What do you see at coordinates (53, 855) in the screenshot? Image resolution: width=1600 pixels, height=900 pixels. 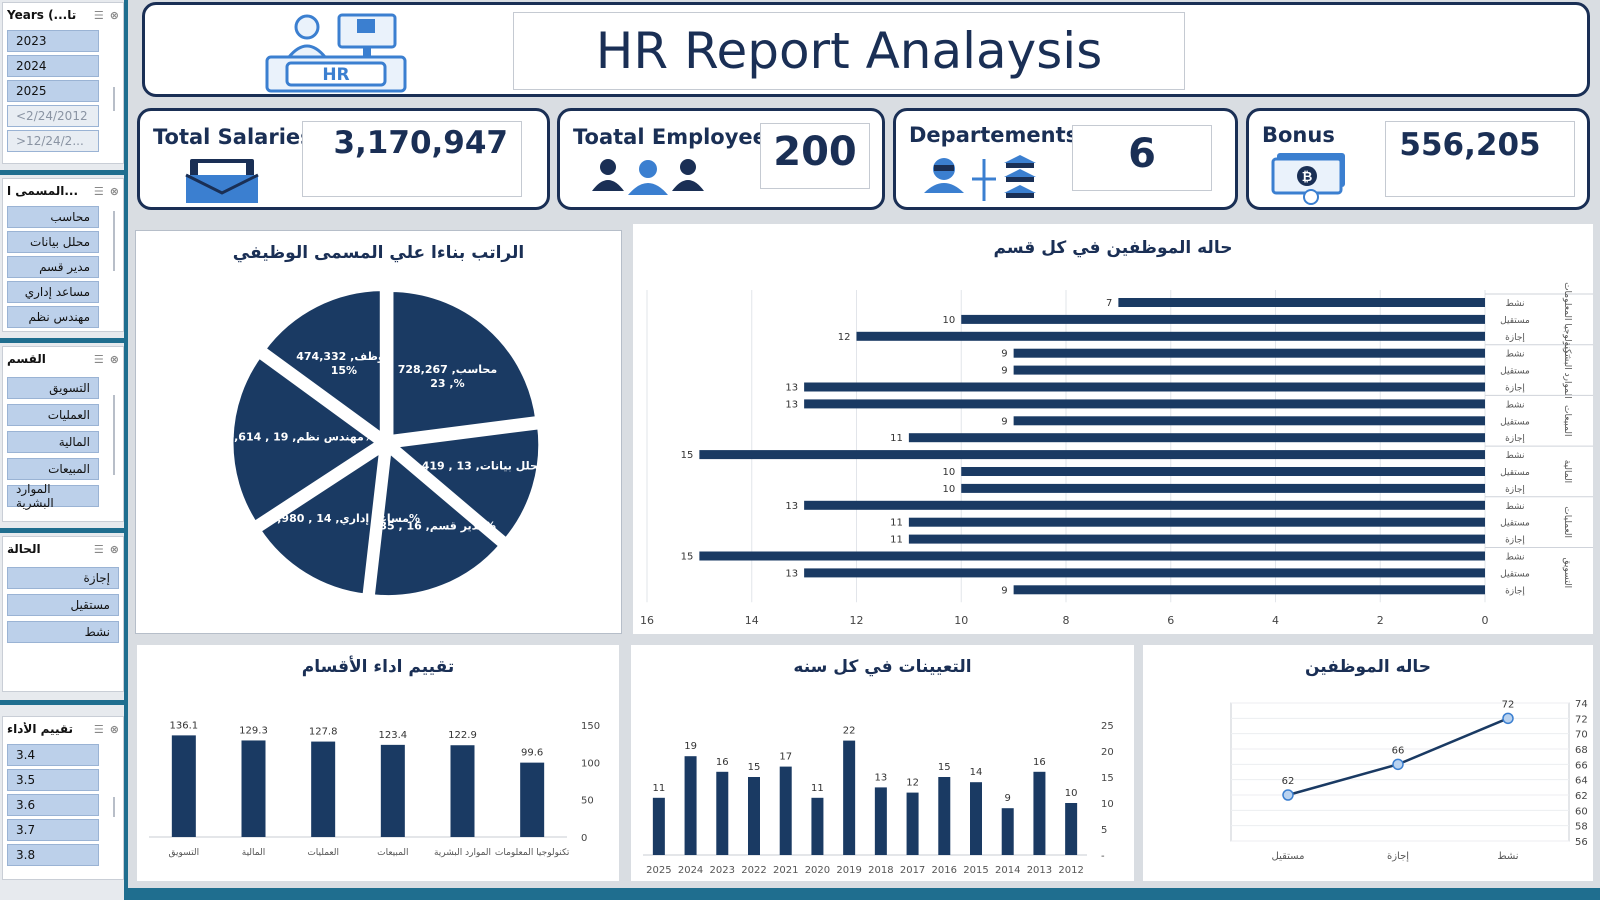 I see `slicer-item: 3.8` at bounding box center [53, 855].